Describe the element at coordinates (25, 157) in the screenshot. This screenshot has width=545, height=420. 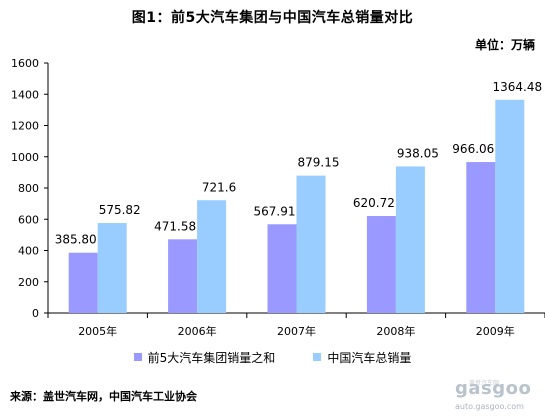
I see `y-tick-label: 1000` at that location.